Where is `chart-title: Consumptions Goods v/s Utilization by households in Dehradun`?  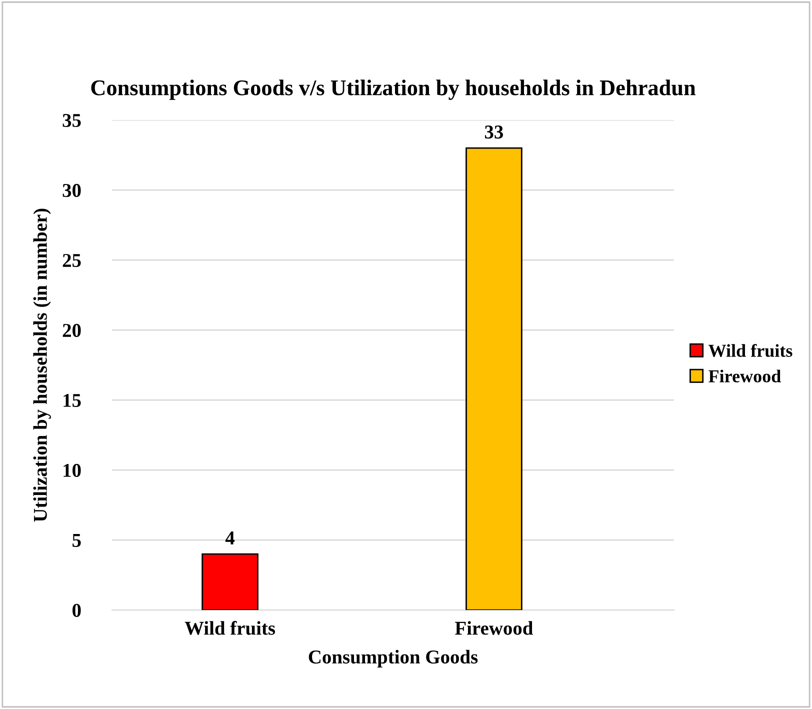 chart-title: Consumptions Goods v/s Utilization by households in Dehradun is located at coordinates (393, 90).